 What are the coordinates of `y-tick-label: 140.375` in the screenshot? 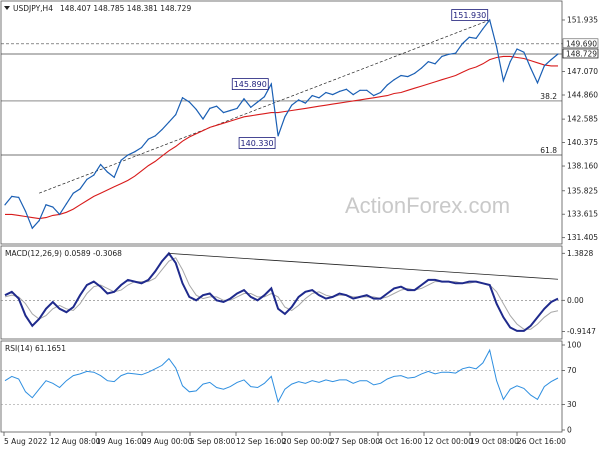 It's located at (582, 142).